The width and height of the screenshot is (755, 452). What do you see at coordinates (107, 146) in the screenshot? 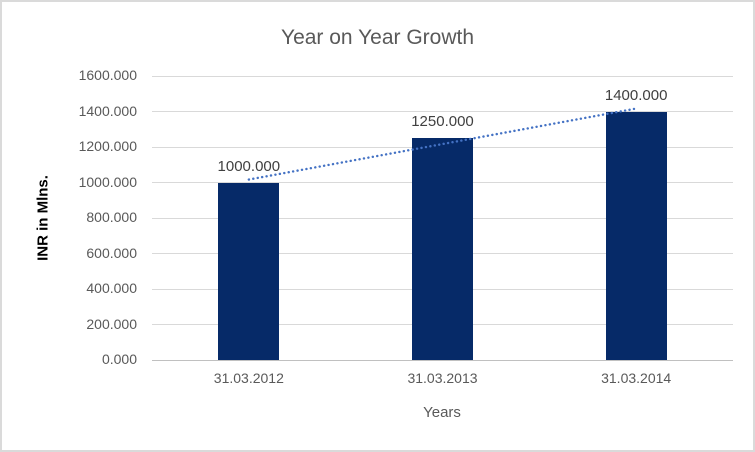
I see `y-axis-tick-label: 1200.000` at bounding box center [107, 146].